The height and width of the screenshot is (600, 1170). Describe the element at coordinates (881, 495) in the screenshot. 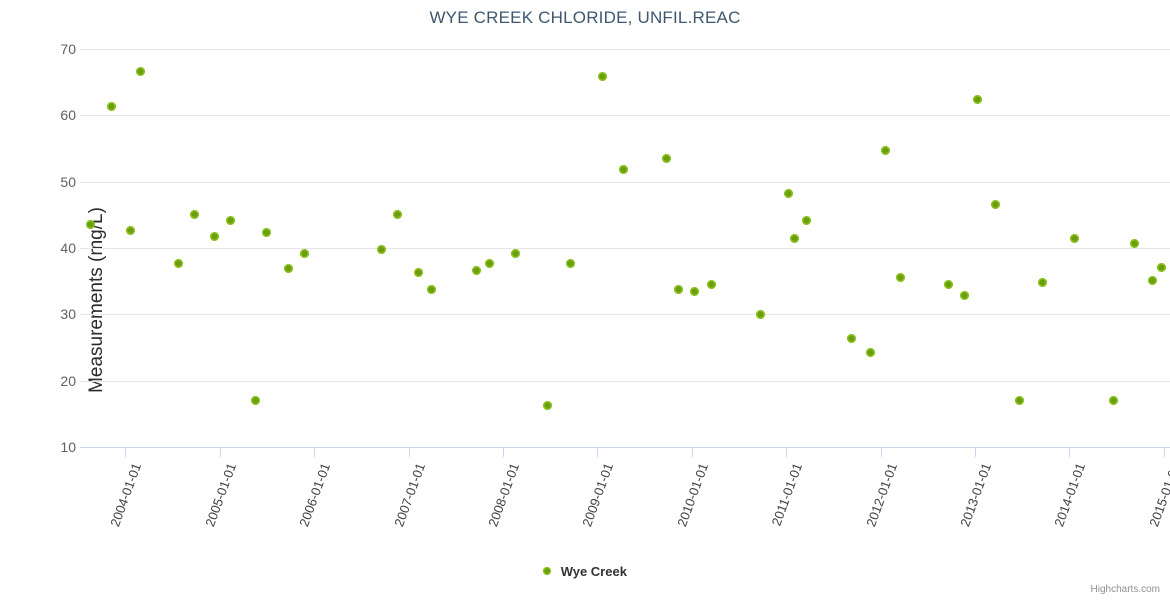

I see `x-tick-label: 2012-01-01` at that location.